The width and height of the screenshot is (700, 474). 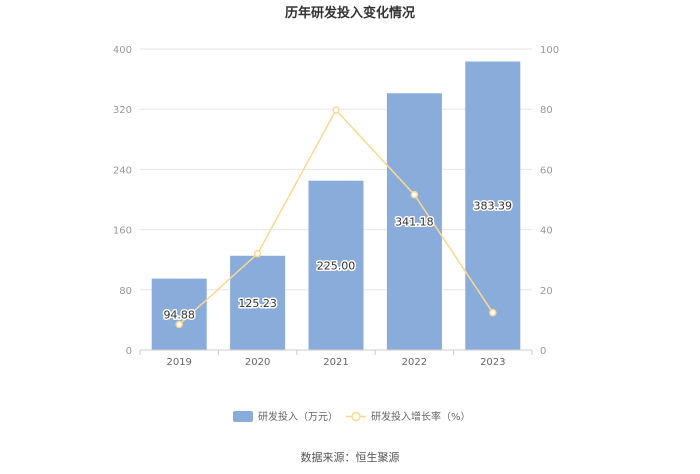 I want to click on source-text: 数据来源：恒生聚源, so click(x=350, y=457).